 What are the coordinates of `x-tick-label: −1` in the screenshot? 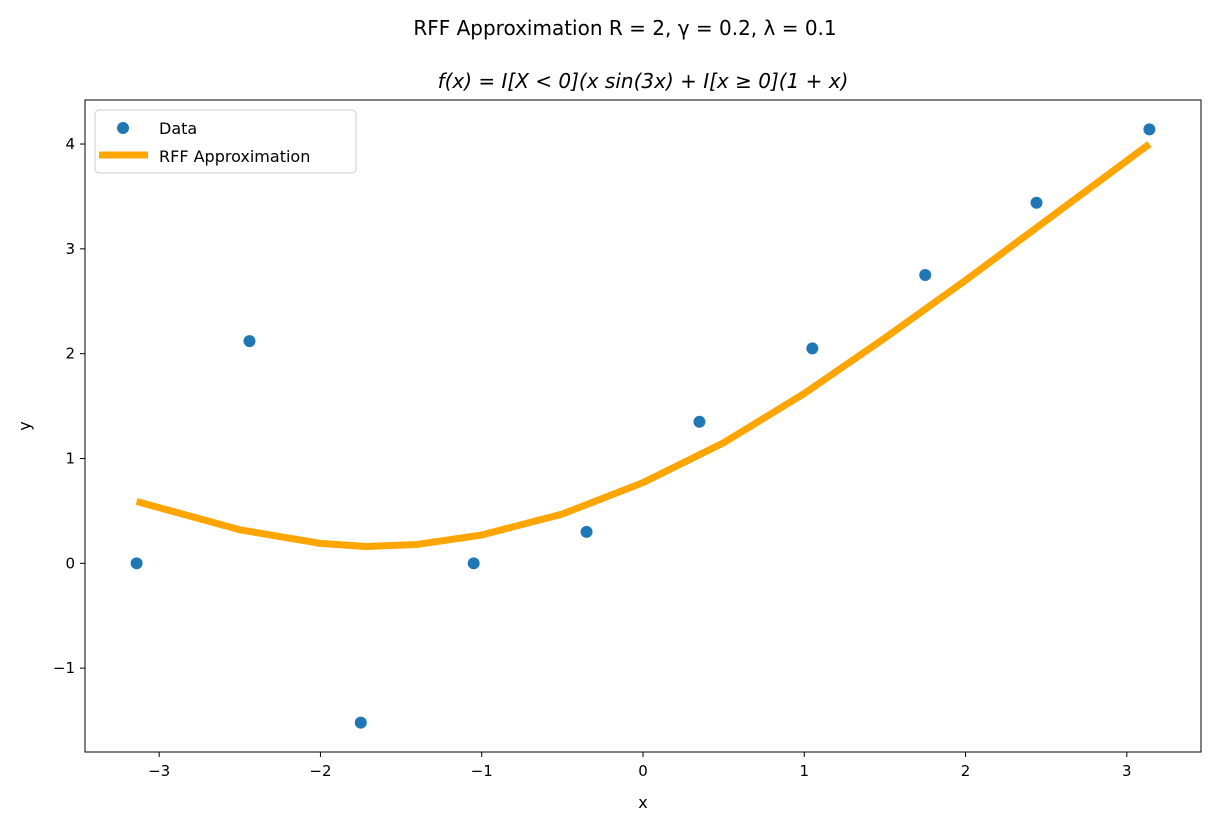 It's located at (482, 771).